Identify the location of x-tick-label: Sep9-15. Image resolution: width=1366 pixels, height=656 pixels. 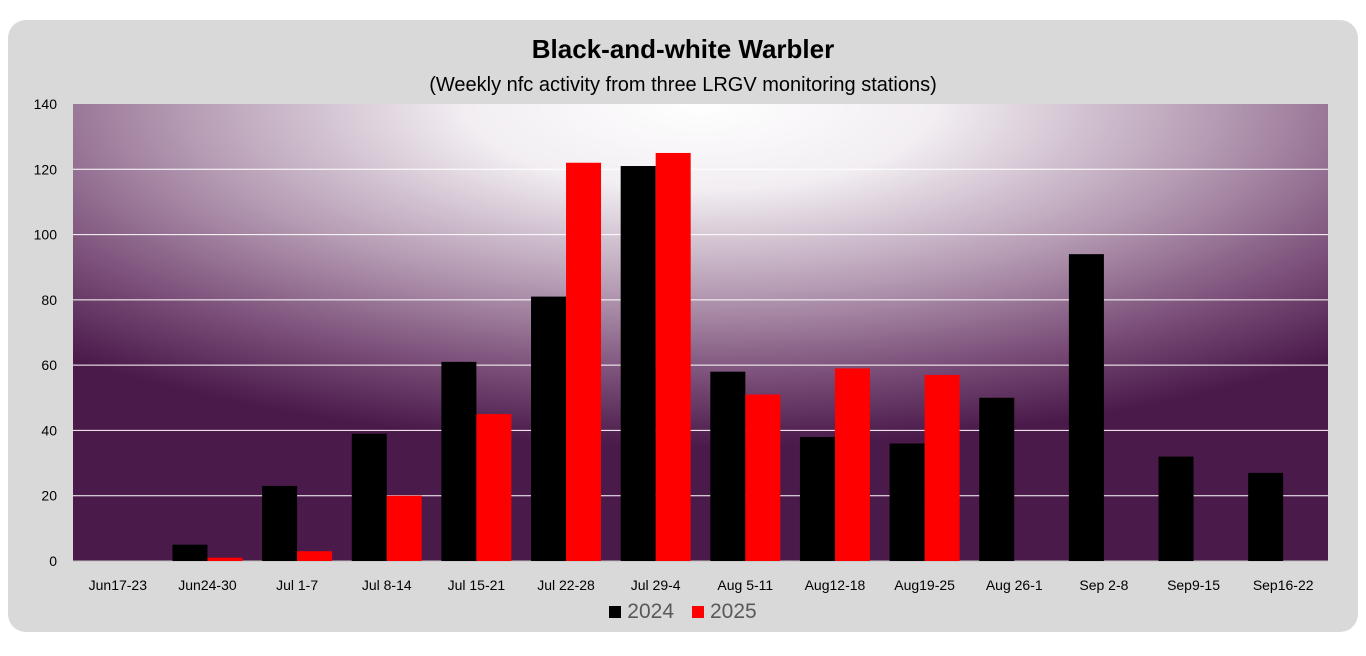
(1193, 585).